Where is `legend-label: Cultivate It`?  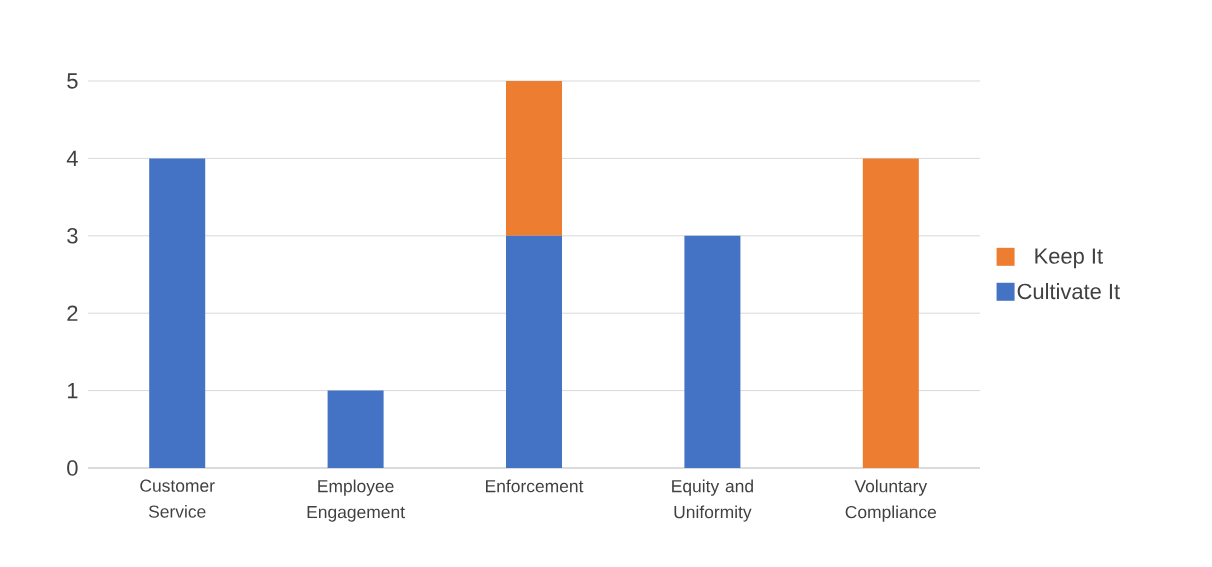 legend-label: Cultivate It is located at coordinates (1068, 291).